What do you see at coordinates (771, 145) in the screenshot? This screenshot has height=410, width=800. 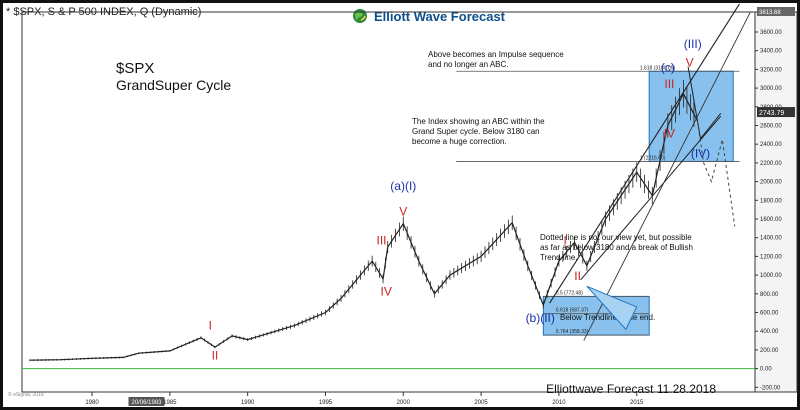 I see `y-tick-label: 2400.00` at bounding box center [771, 145].